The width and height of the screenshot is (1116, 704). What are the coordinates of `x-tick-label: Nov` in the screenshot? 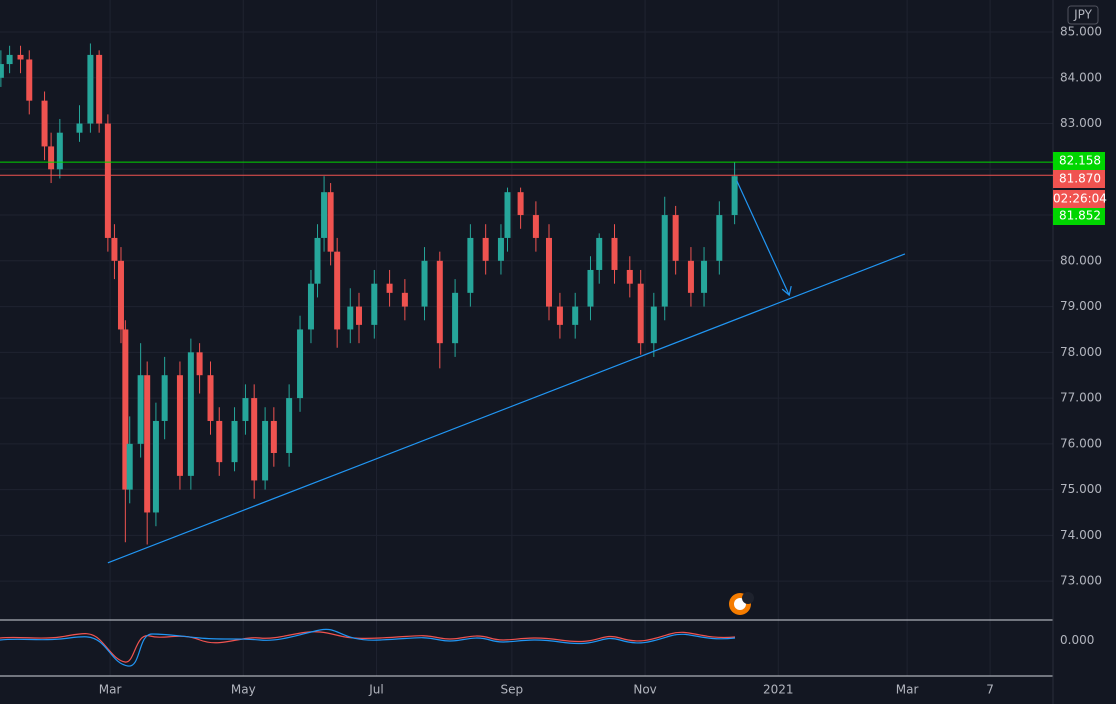 It's located at (644, 690).